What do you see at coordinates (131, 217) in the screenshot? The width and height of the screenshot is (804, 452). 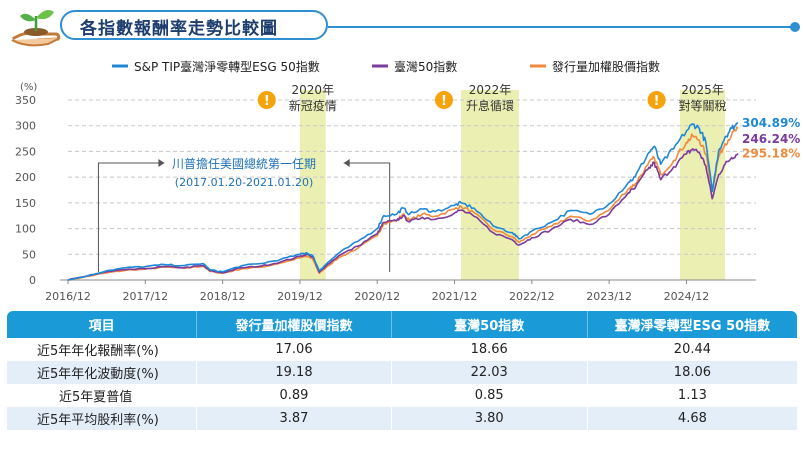 I see `annotation-bracket-left` at bounding box center [131, 217].